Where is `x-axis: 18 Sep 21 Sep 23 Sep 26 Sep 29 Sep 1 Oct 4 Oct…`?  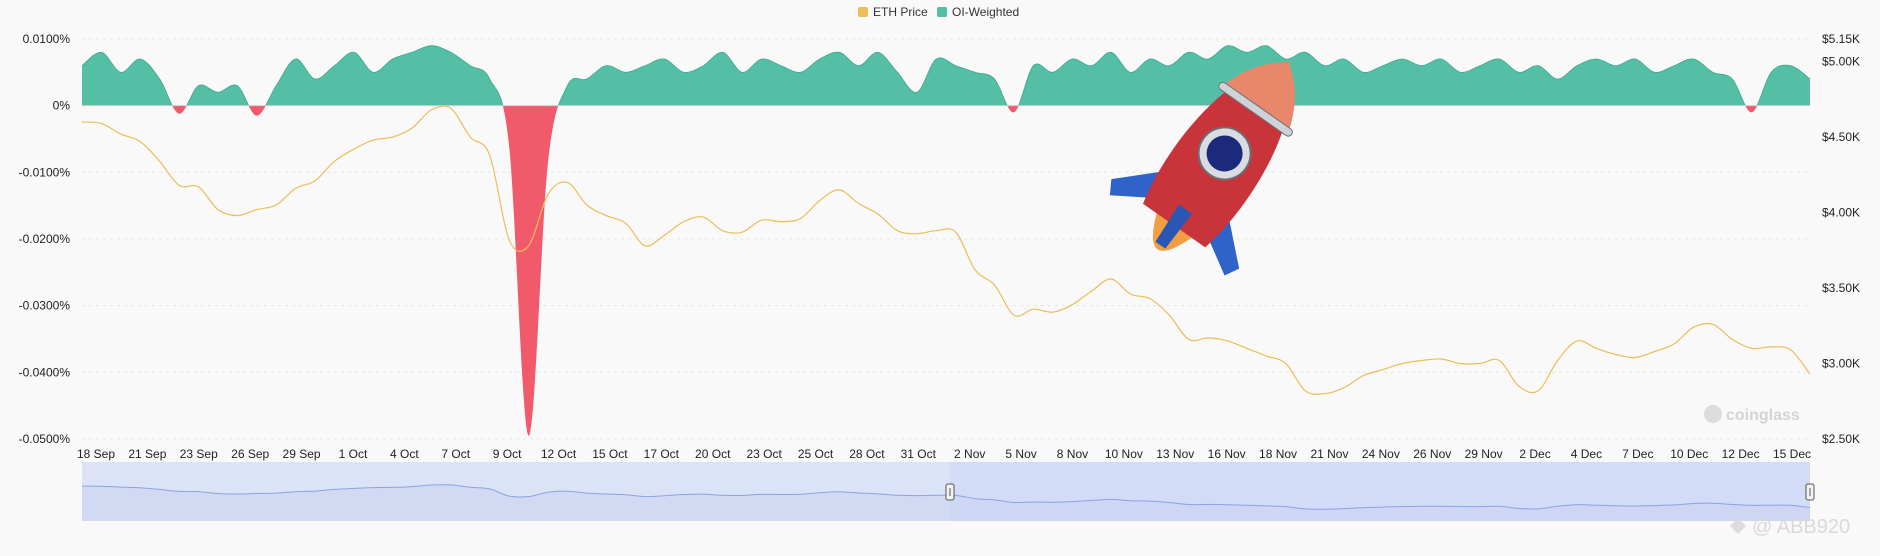 x-axis: 18 Sep 21 Sep 23 Sep 26 Sep 29 Sep 1 Oct 4 Oct… is located at coordinates (944, 454).